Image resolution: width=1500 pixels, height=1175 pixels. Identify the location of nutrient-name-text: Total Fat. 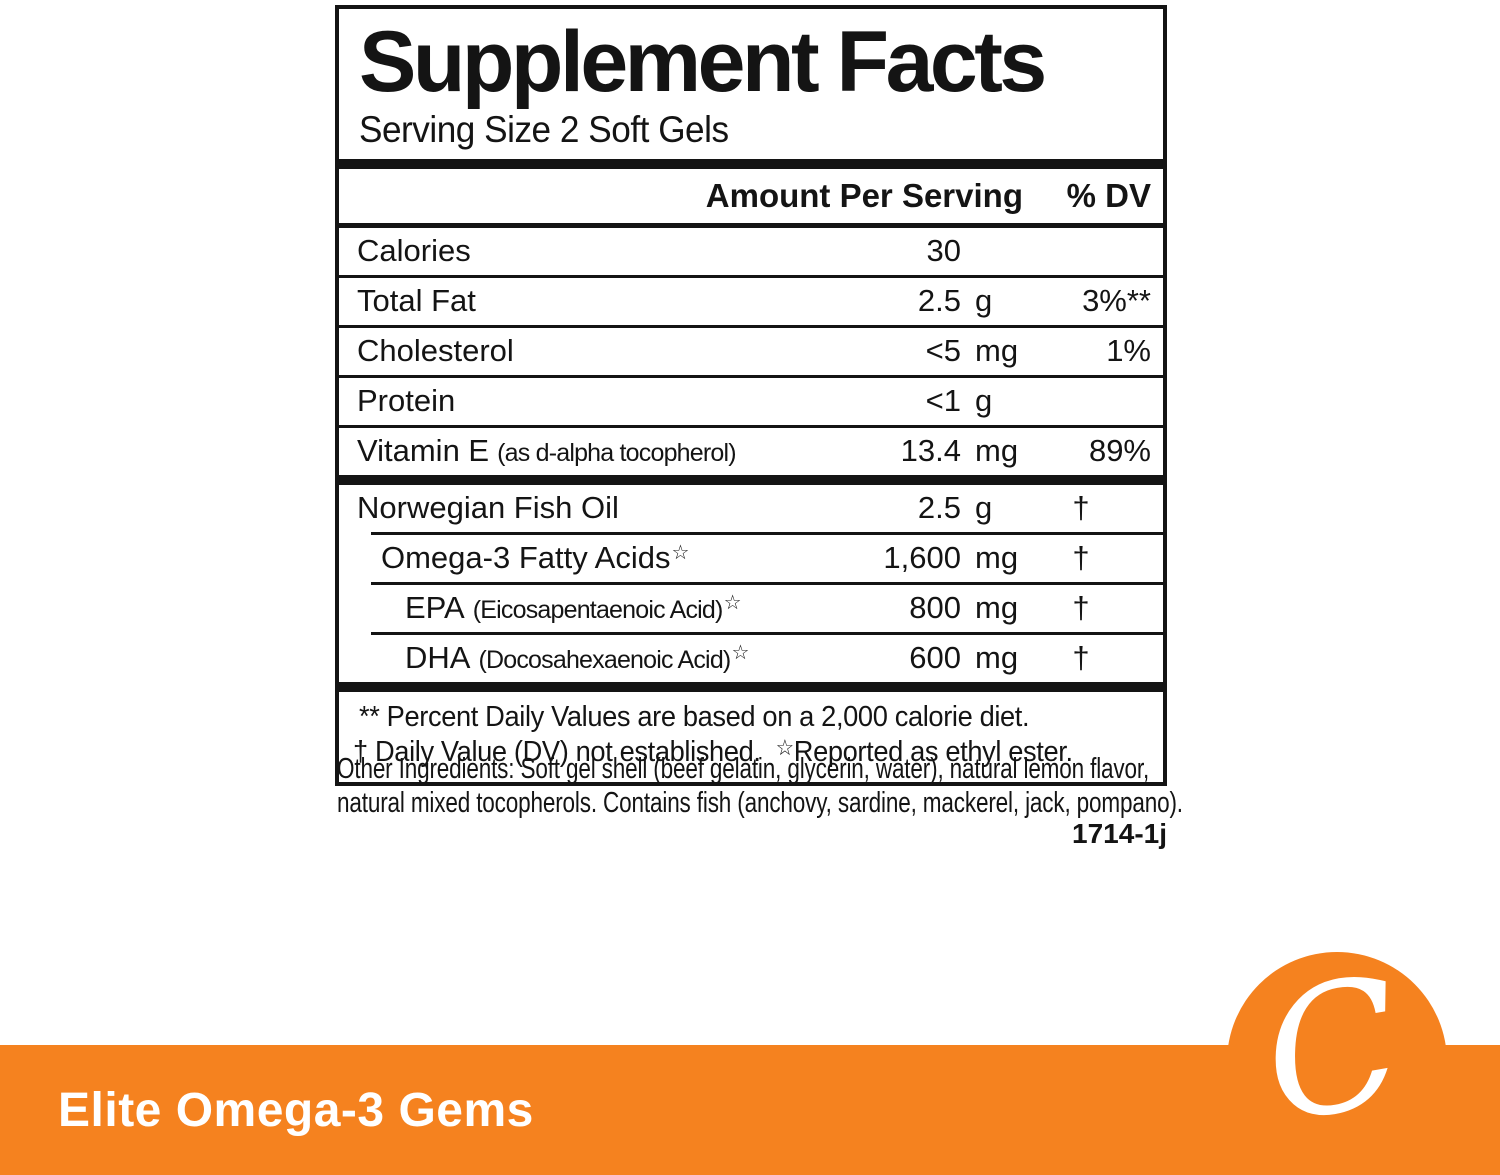
(416, 300).